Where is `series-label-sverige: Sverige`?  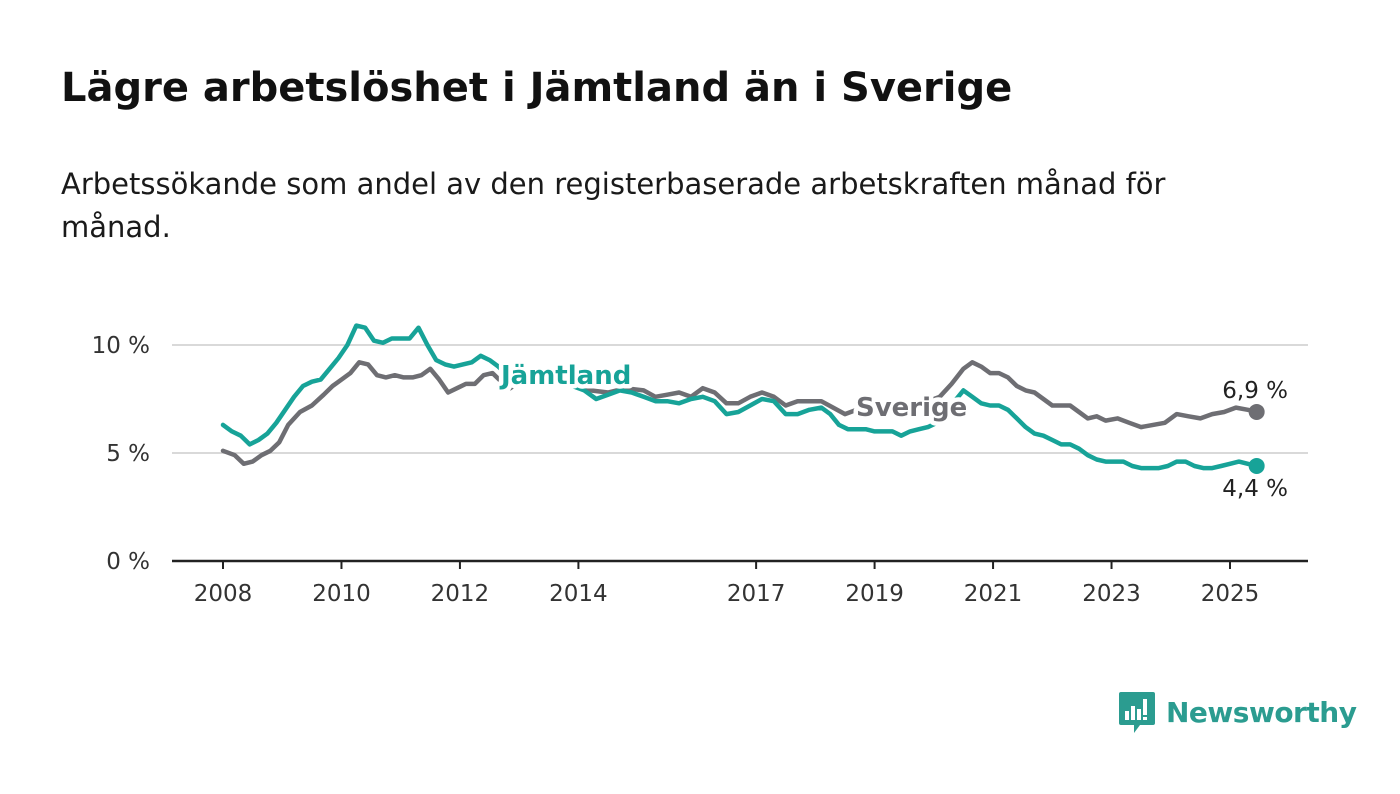 series-label-sverige: Sverige is located at coordinates (911, 408).